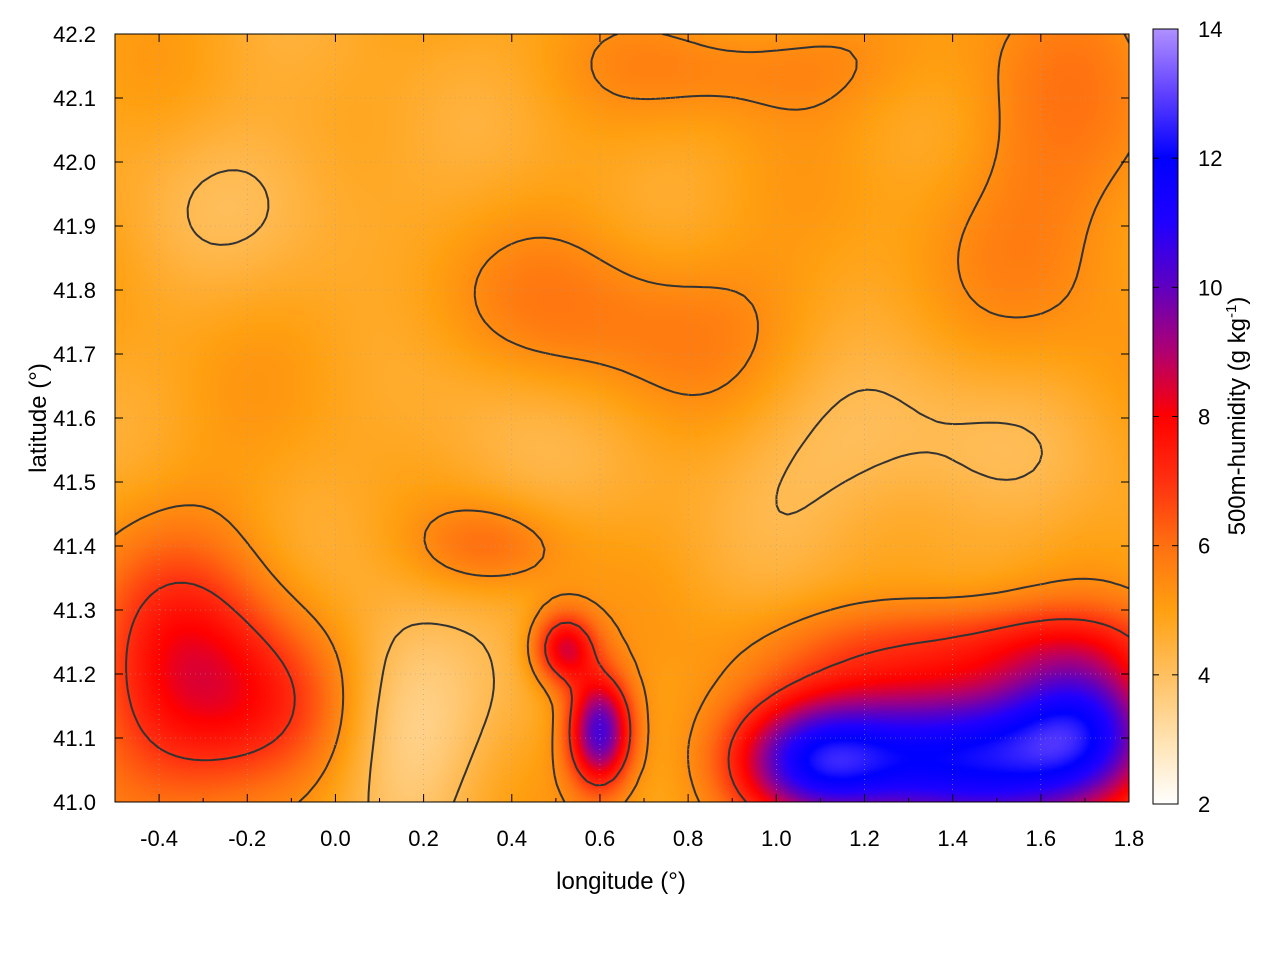  I want to click on colorbar-tick-label: 8, so click(1204, 417).